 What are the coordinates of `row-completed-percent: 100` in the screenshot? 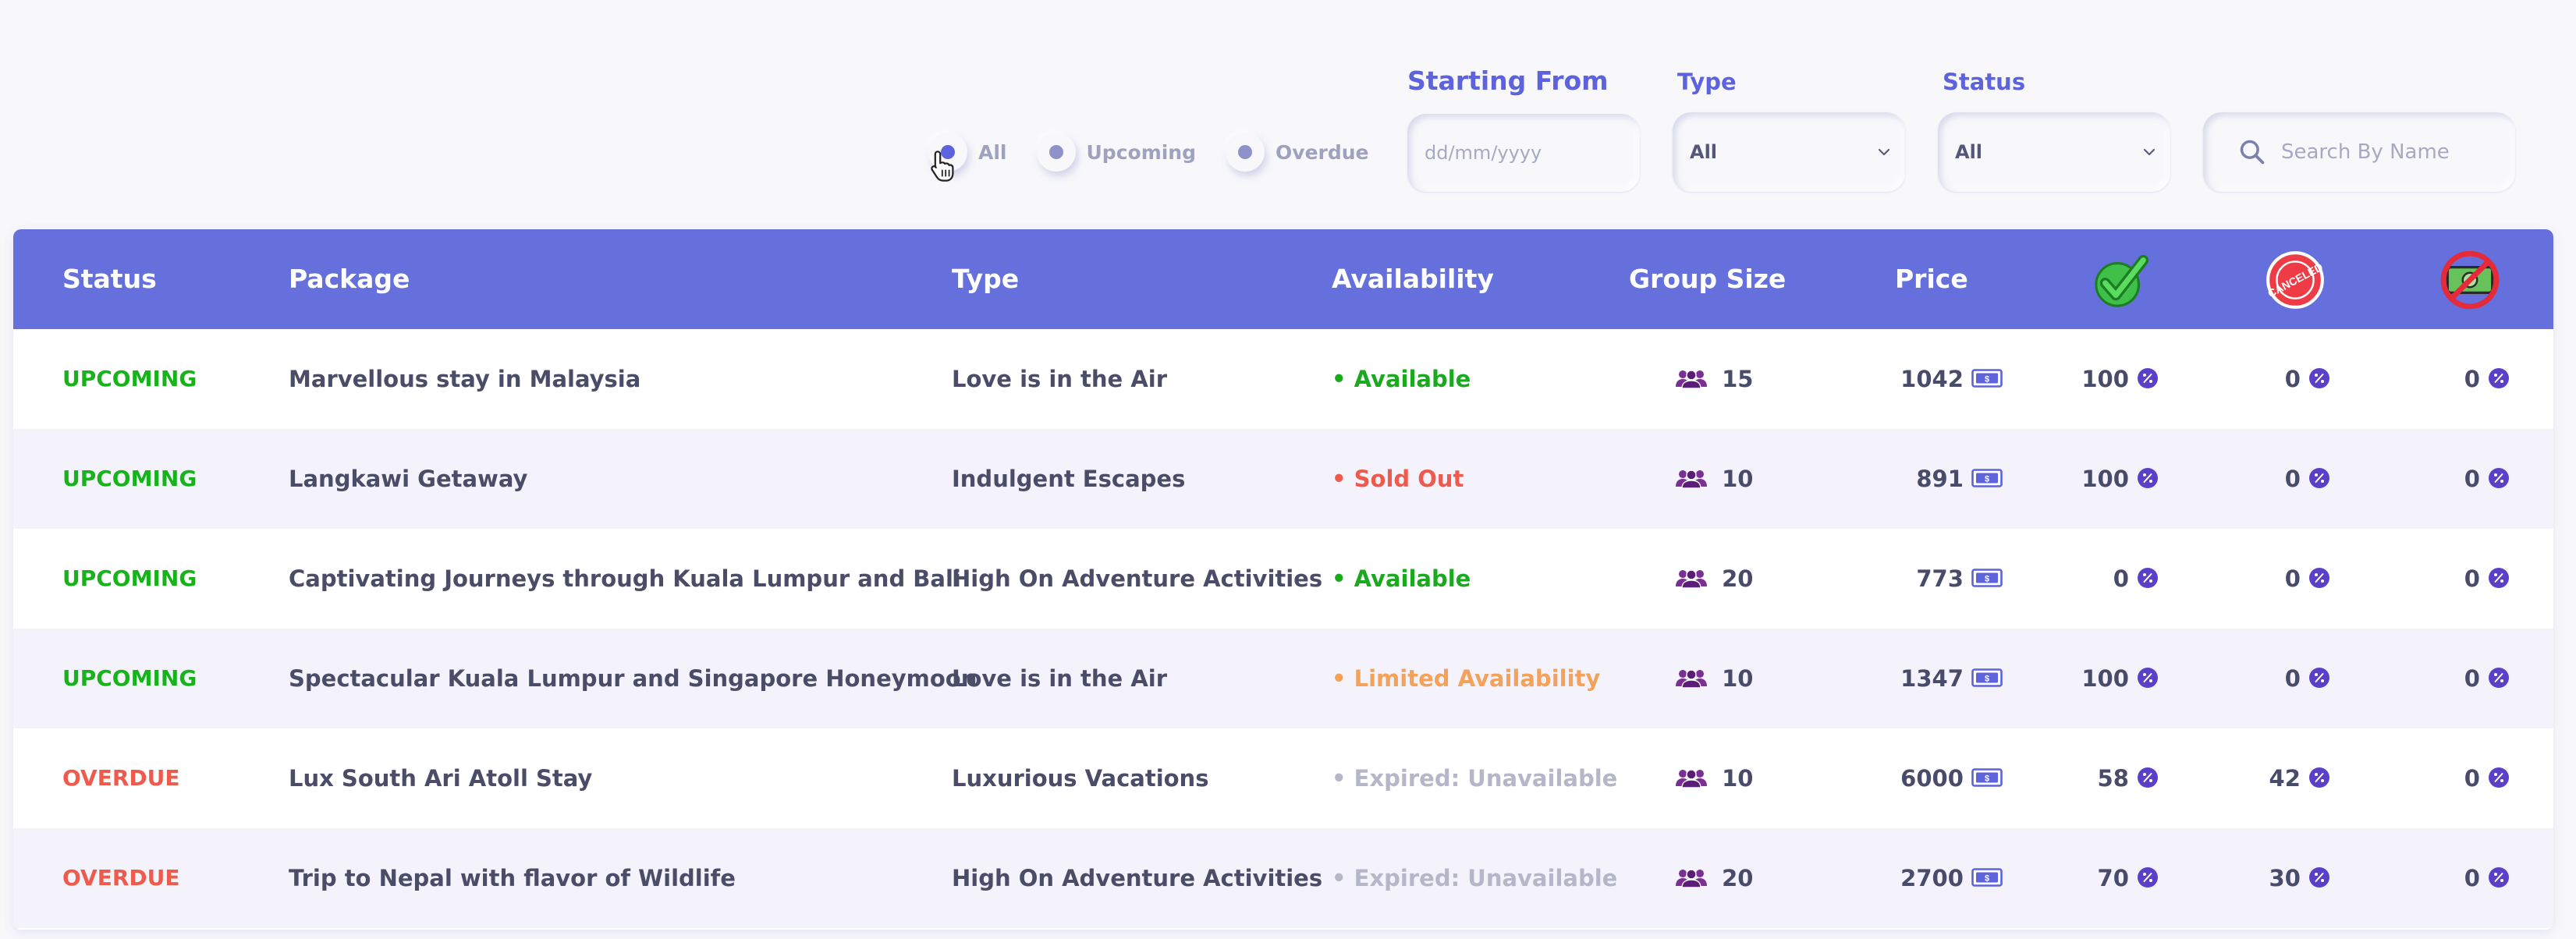 It's located at (2092, 379).